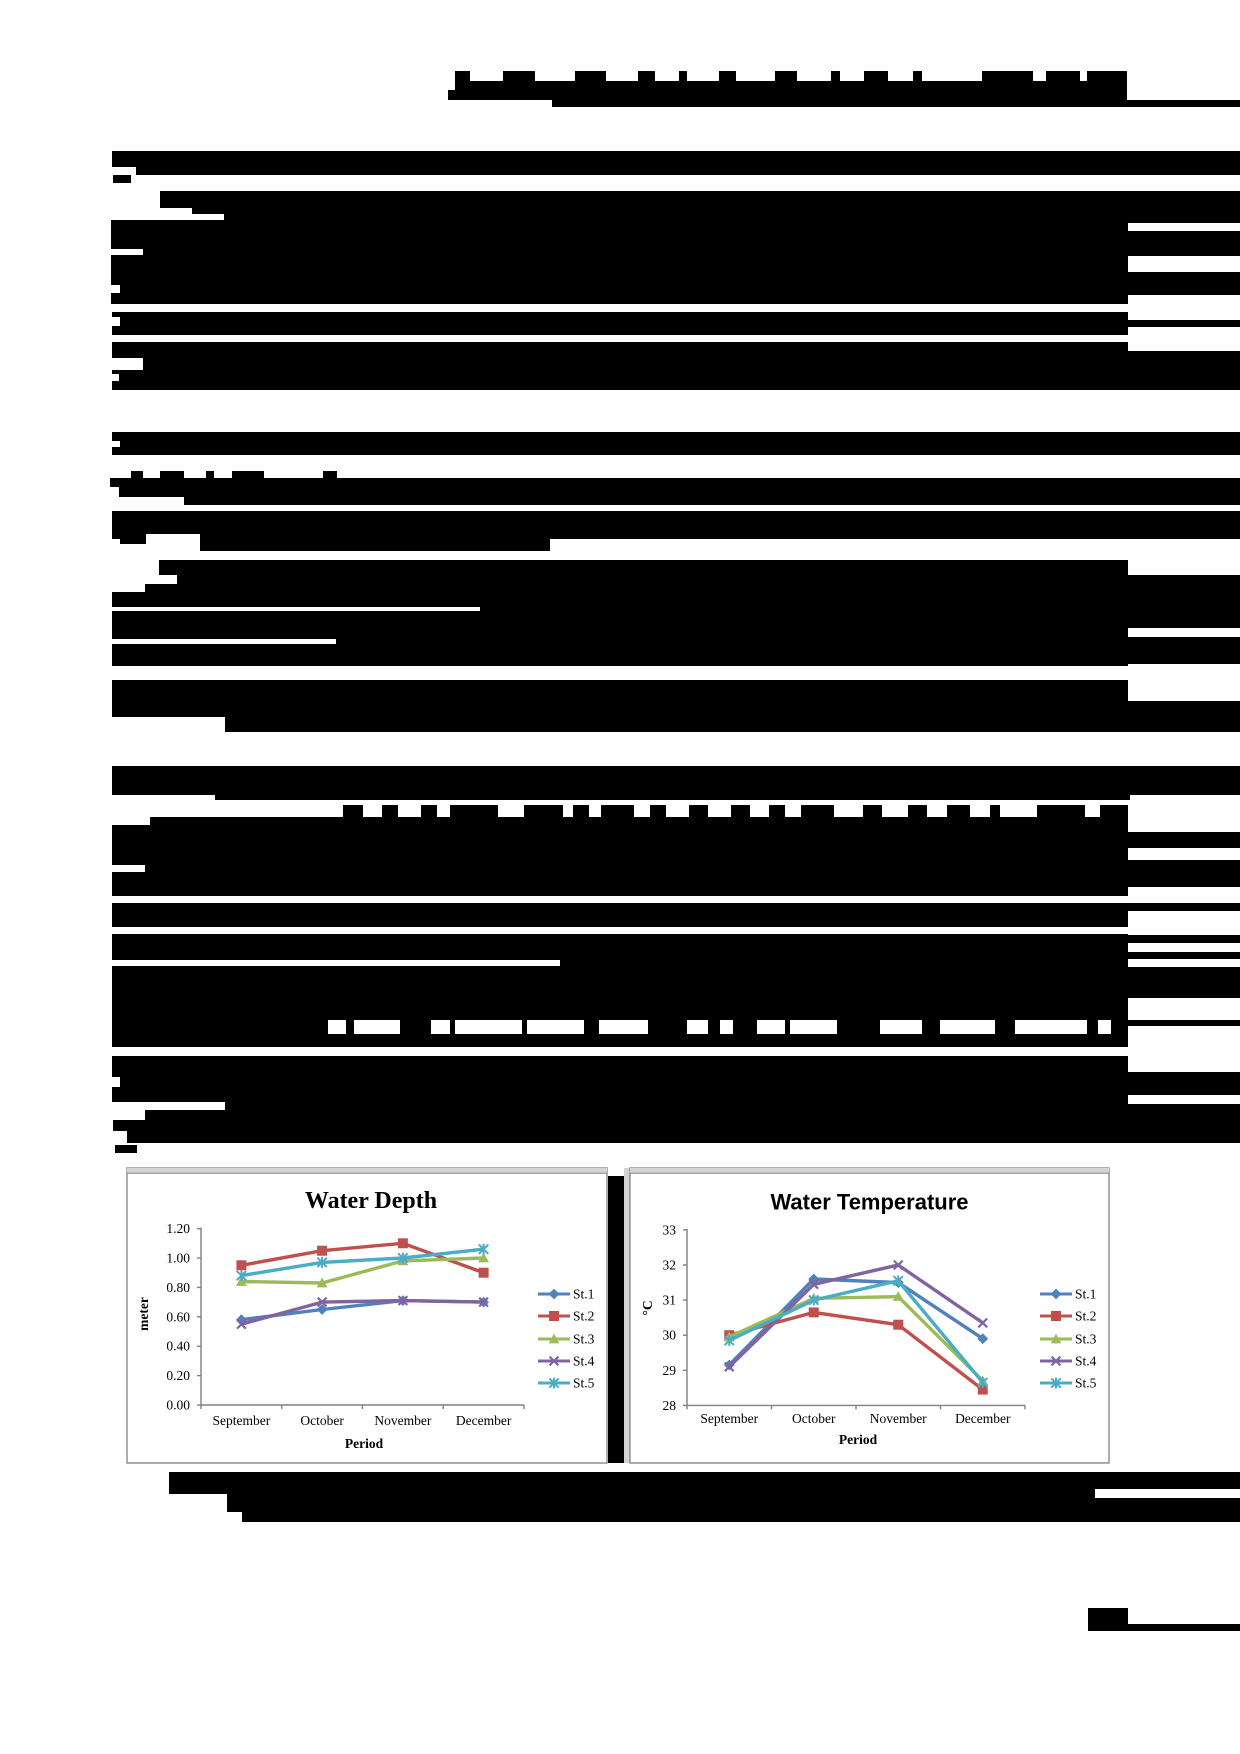  What do you see at coordinates (869, 1202) in the screenshot?
I see `svg-text: Water Temperature` at bounding box center [869, 1202].